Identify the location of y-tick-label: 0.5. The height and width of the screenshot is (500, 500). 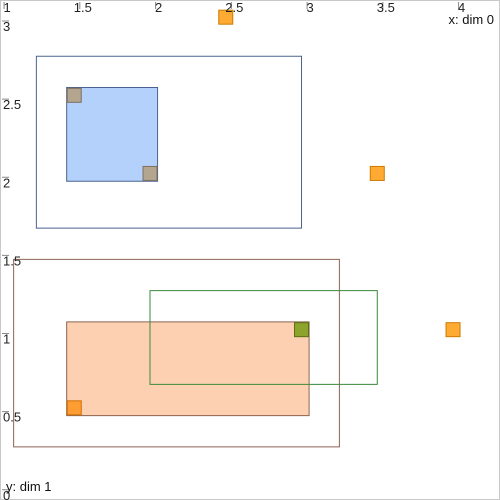
(12, 417).